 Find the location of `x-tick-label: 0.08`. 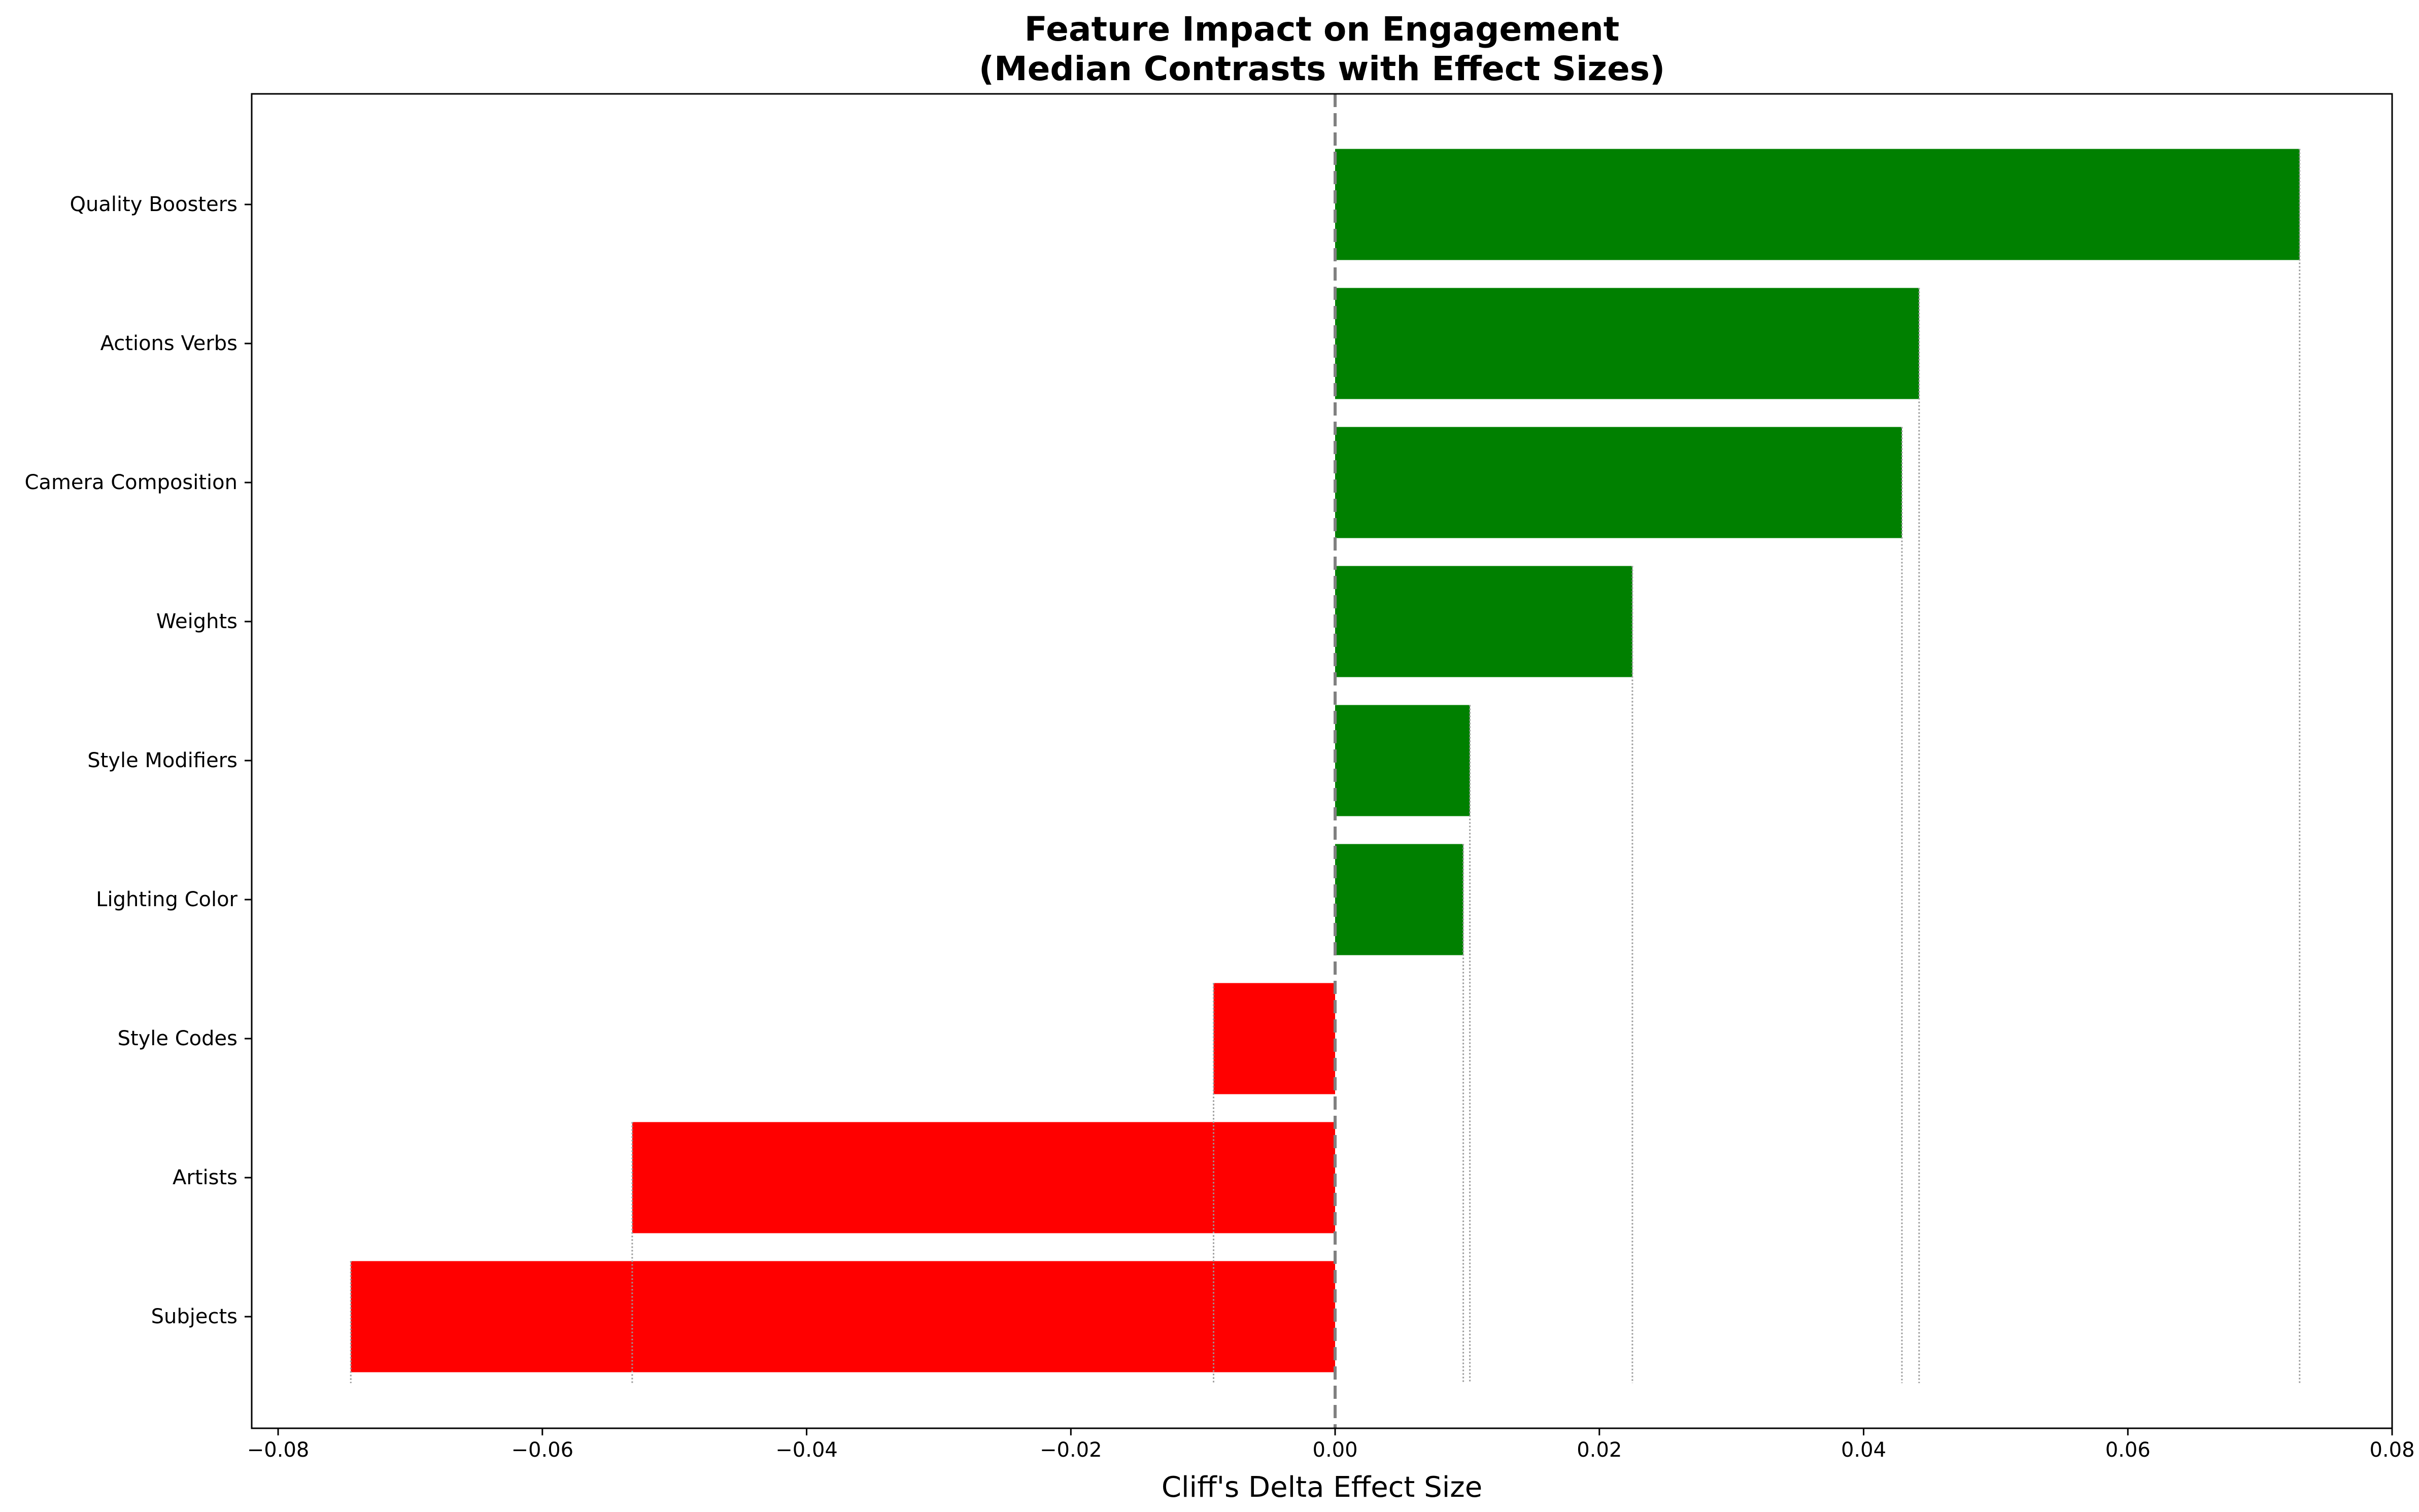

x-tick-label: 0.08 is located at coordinates (2391, 1450).